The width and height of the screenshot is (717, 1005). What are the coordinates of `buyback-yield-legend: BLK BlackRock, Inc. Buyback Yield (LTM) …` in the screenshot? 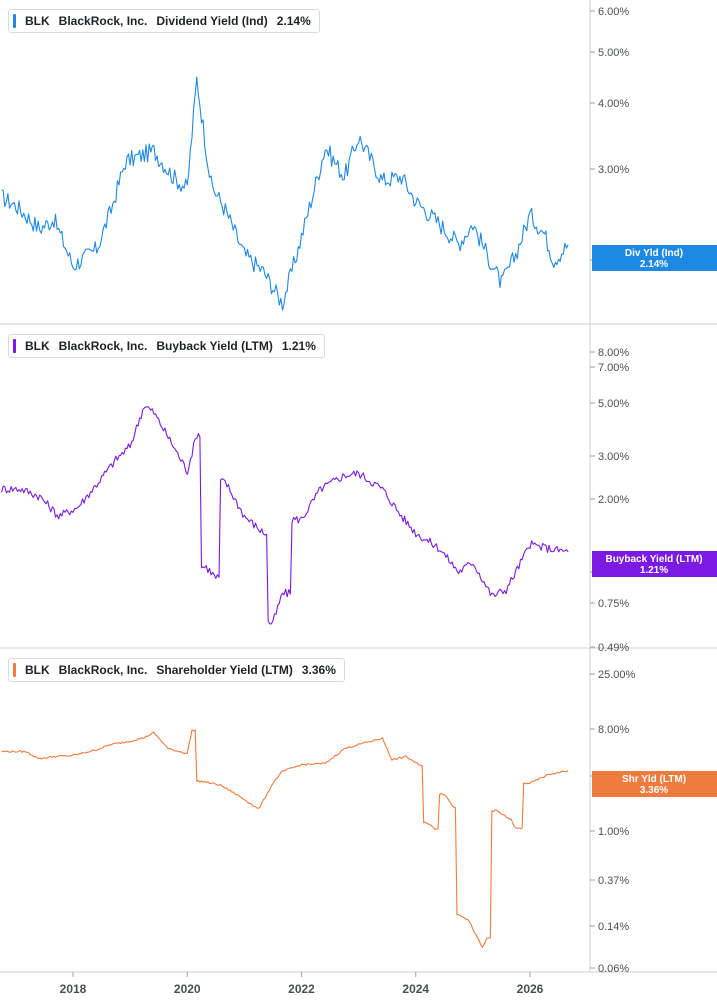 It's located at (166, 346).